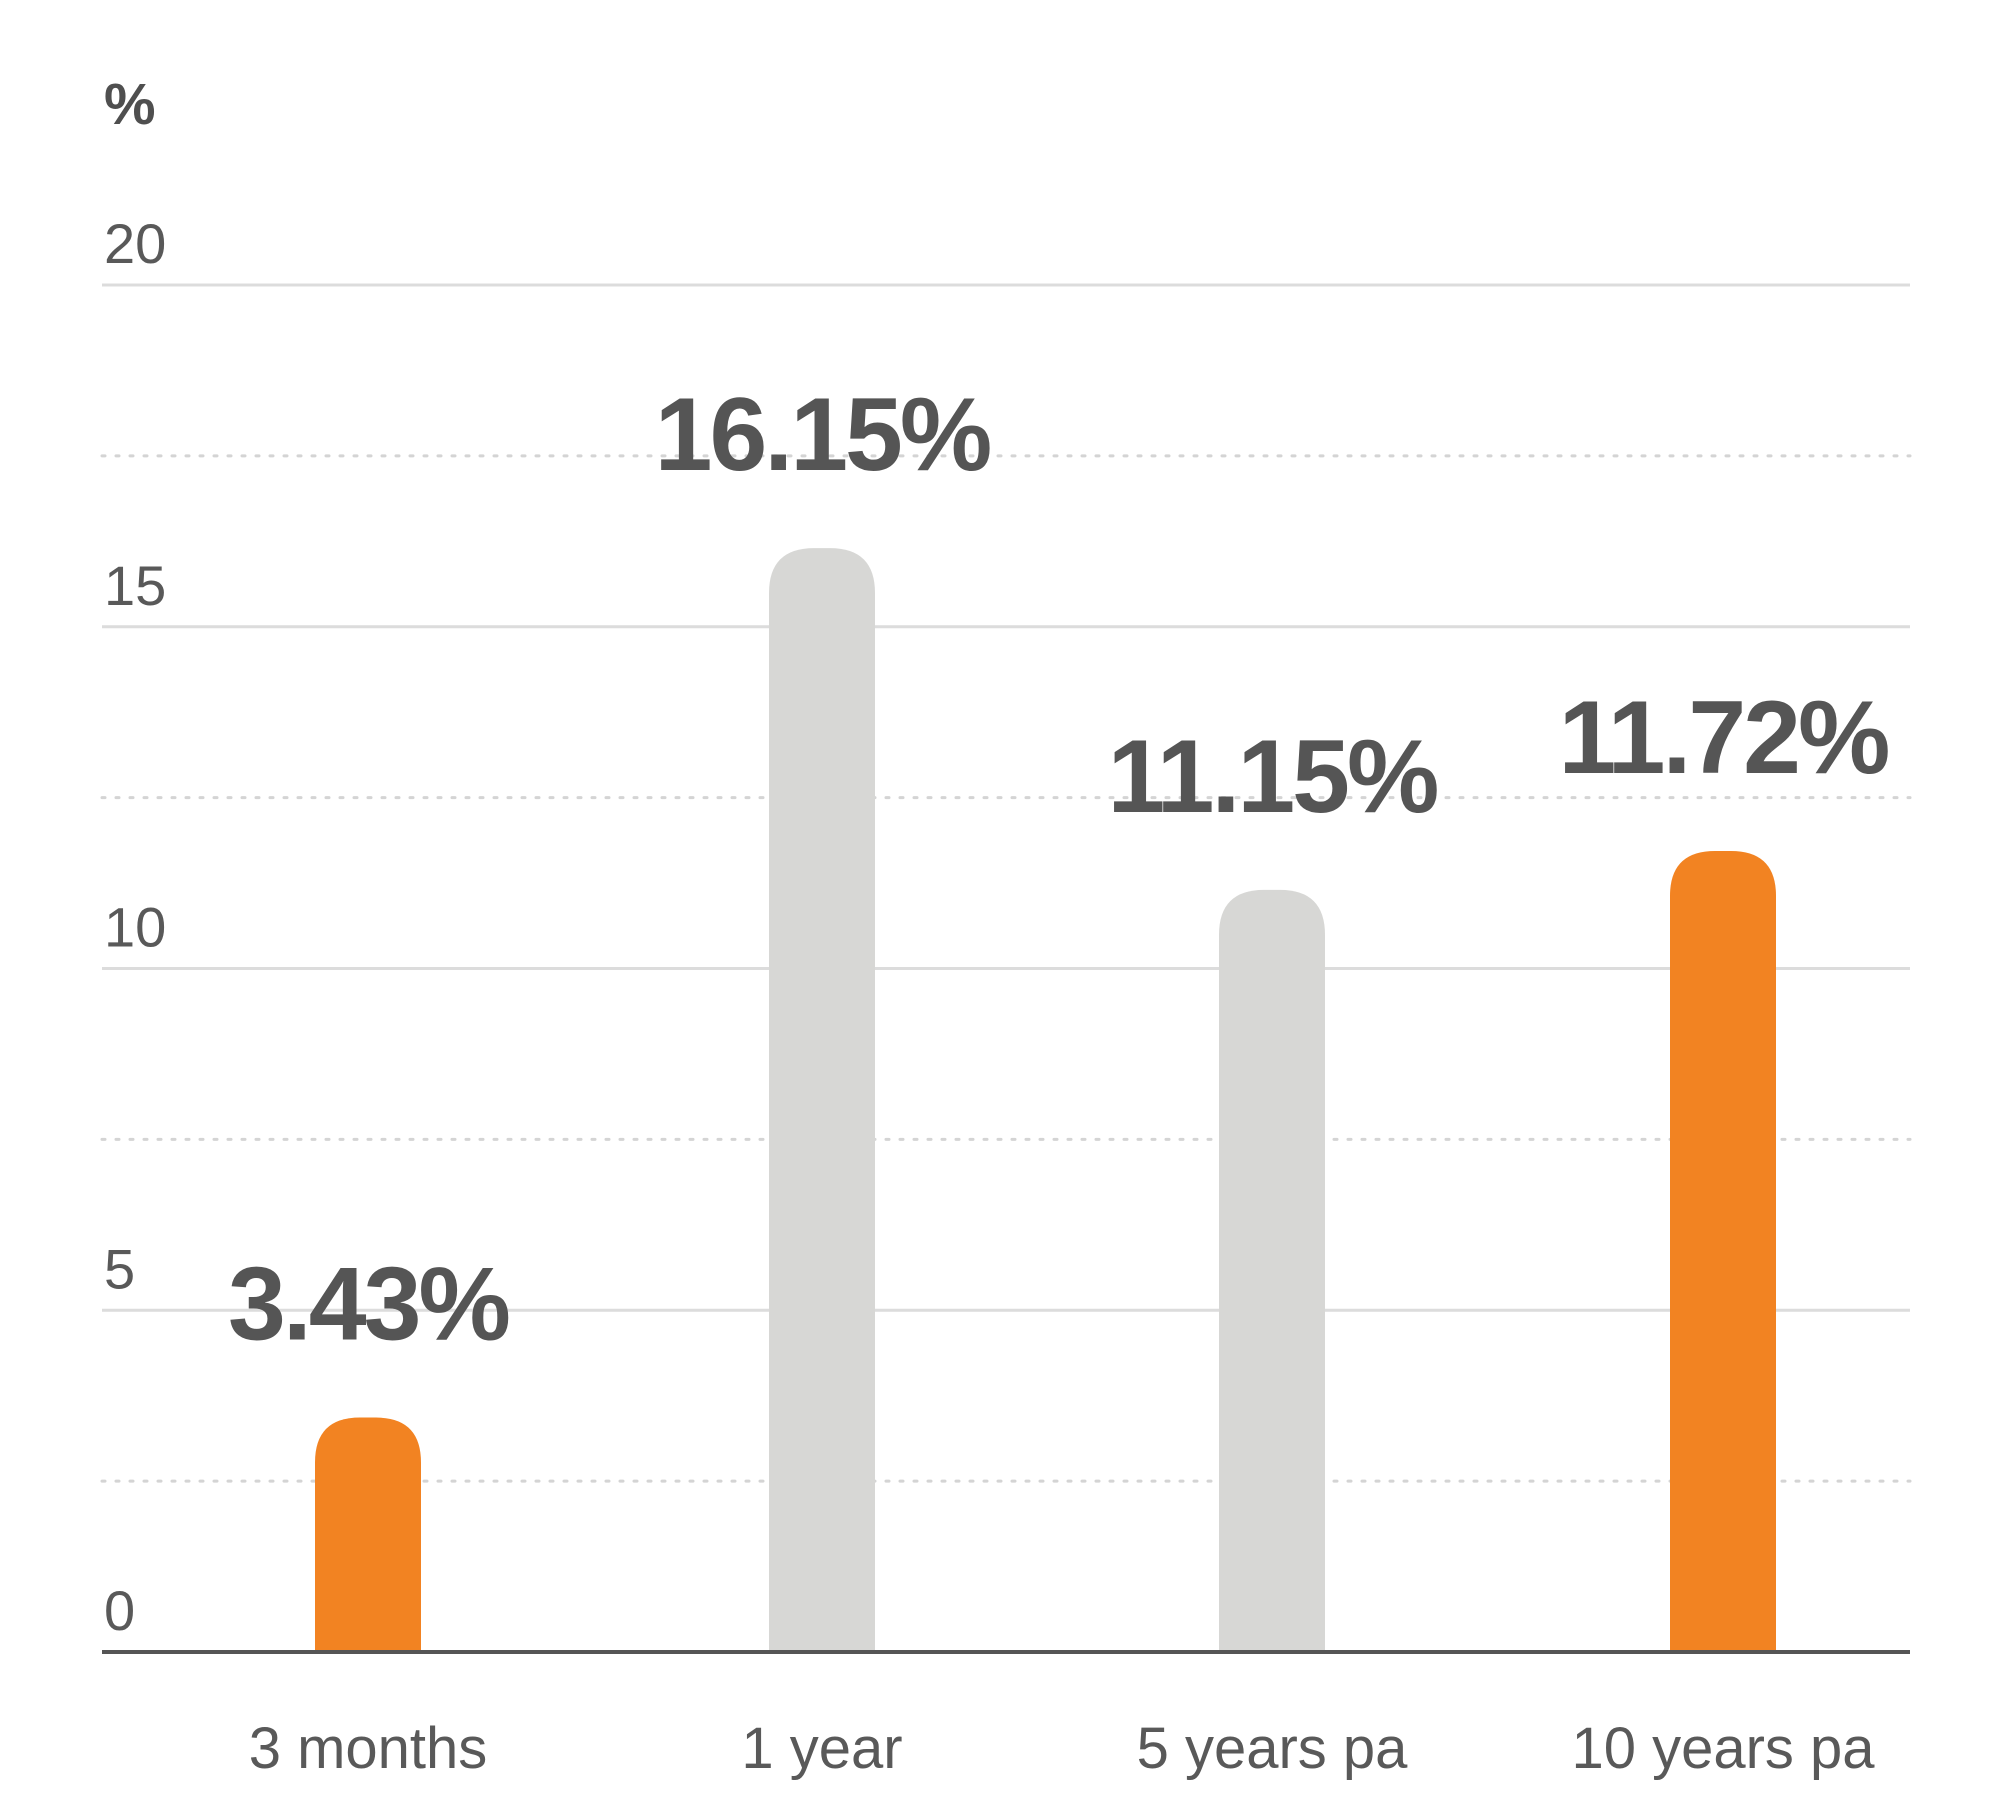  I want to click on bar-1-year, so click(822, 1099).